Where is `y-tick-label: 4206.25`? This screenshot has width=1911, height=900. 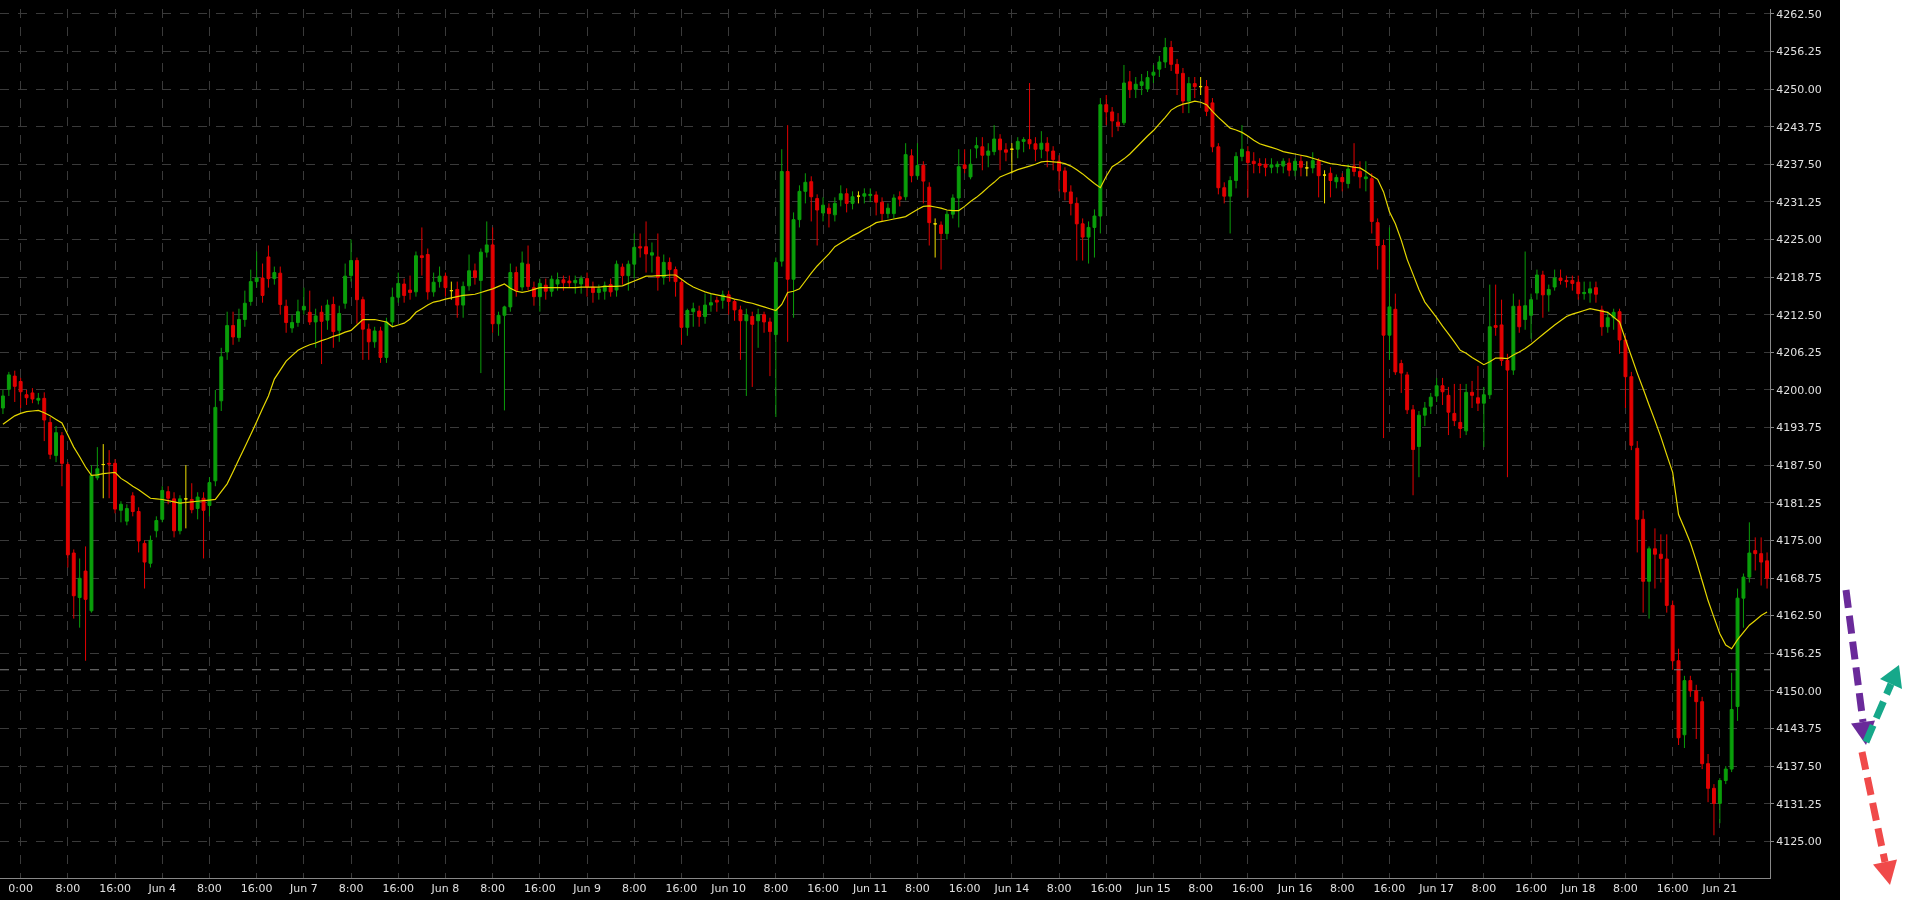
y-tick-label: 4206.25 is located at coordinates (1799, 353).